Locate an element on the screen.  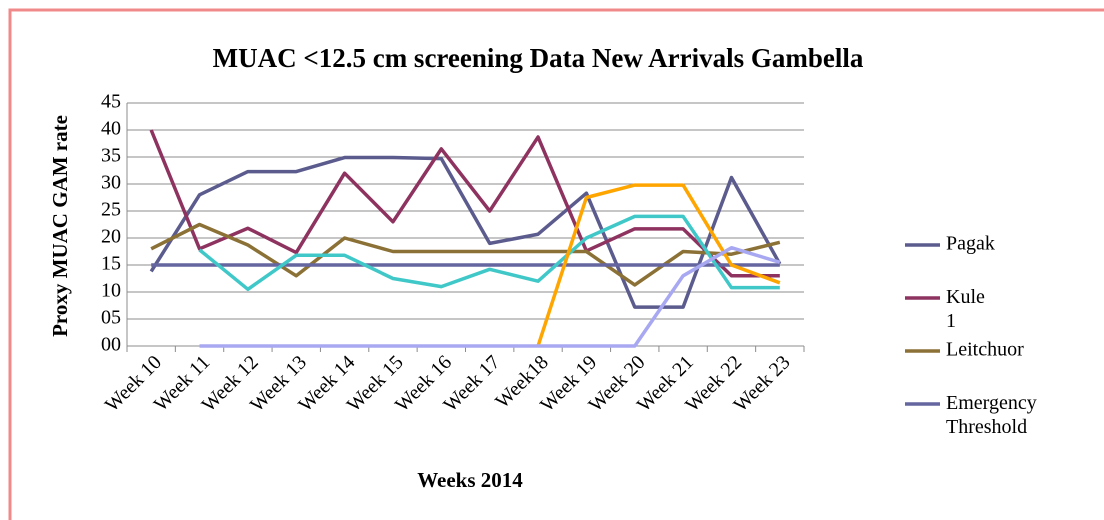
y-tick-label: 45 is located at coordinates (111, 102).